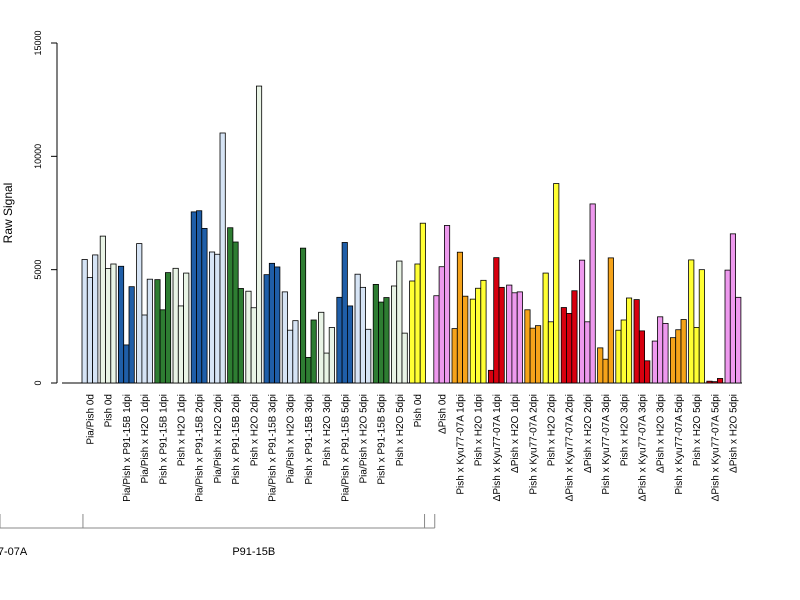  I want to click on group-brackets: P91-15B Kyu77-07A, so click(218, 536).